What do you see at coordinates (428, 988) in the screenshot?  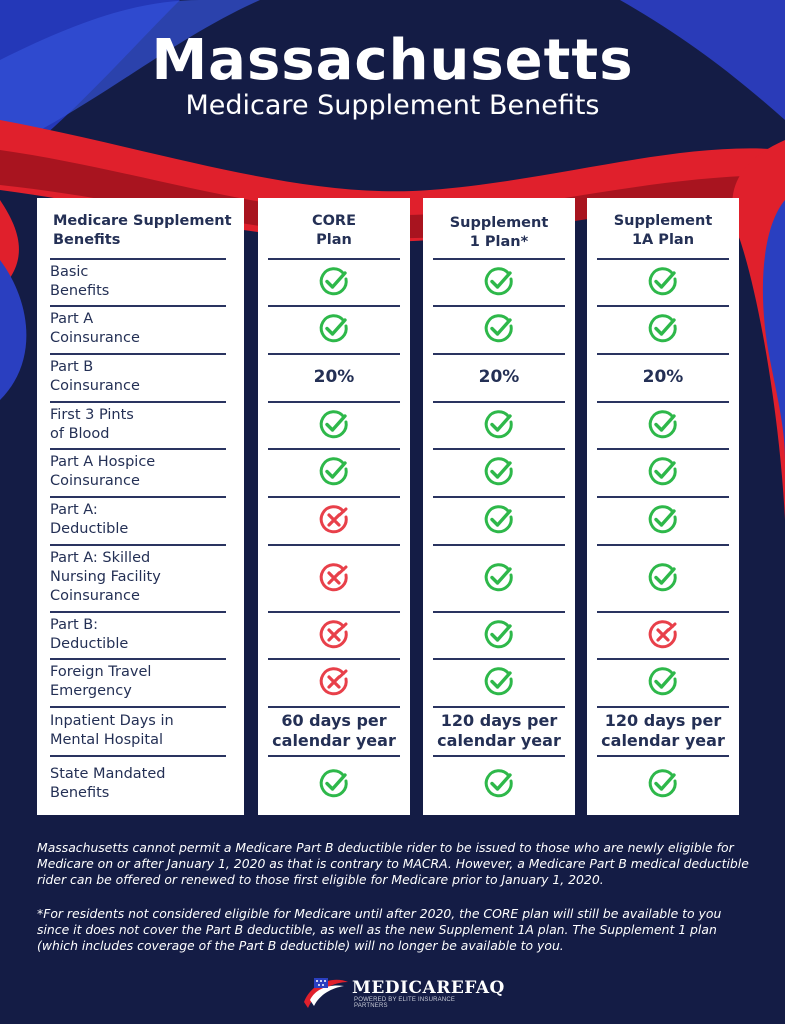 I see `logo-name: MEDICAREFAQ` at bounding box center [428, 988].